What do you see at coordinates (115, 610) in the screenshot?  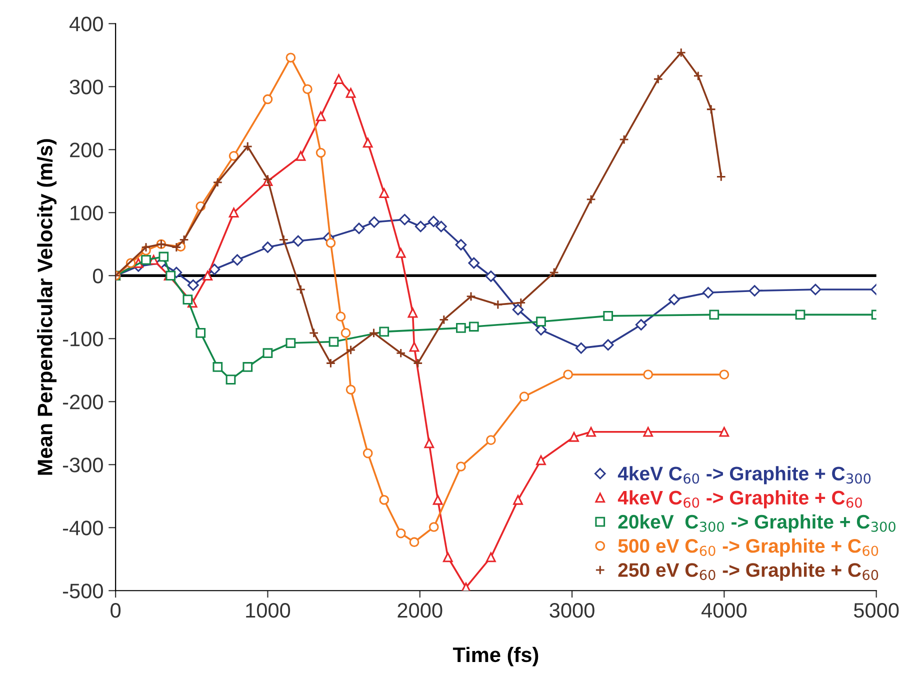 I see `x-tick-label: 0` at bounding box center [115, 610].